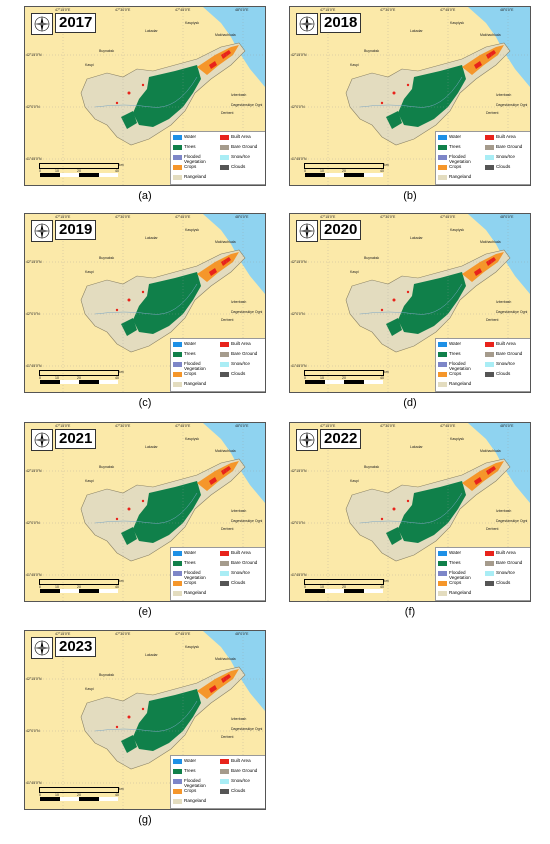  Describe the element at coordinates (241, 168) in the screenshot. I see `legend-item: Clouds` at that location.